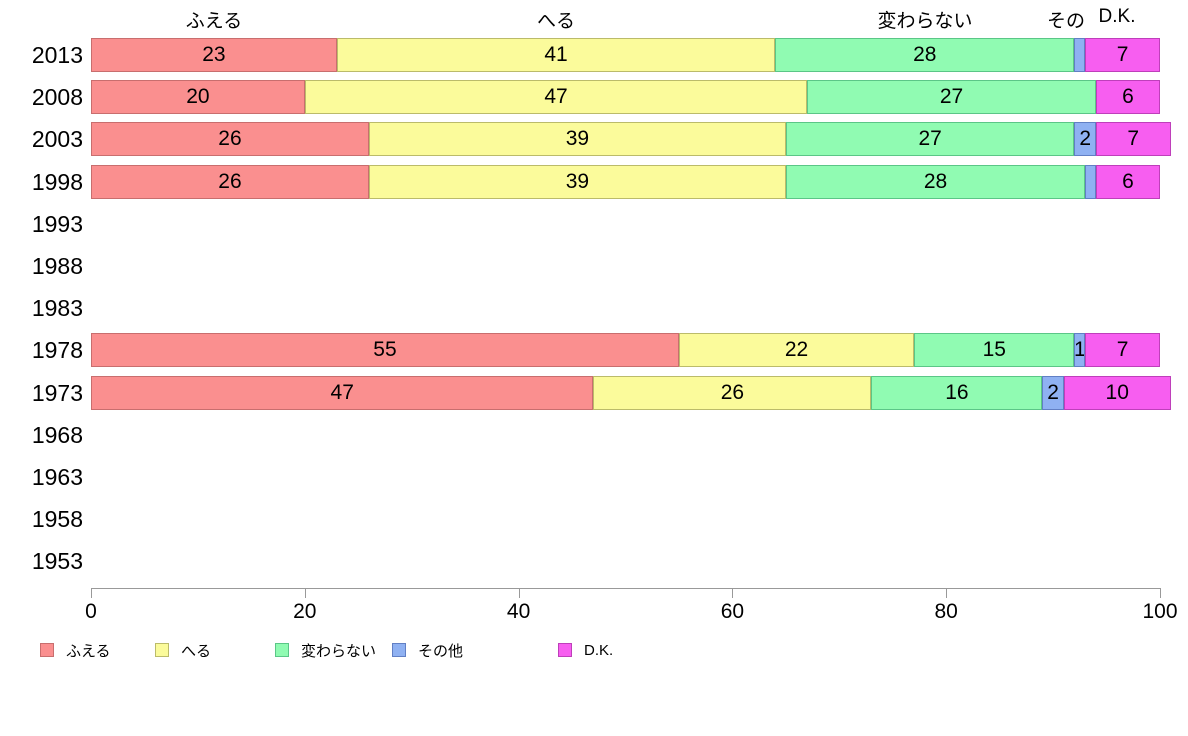 Image resolution: width=1188 pixels, height=736 pixels. I want to click on bar-segment-2008-変わらない: 27, so click(951, 97).